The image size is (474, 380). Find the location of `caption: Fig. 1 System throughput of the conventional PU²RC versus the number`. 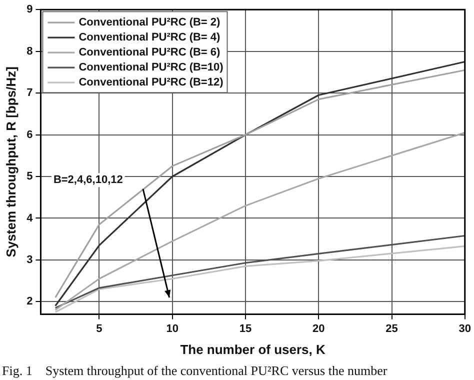

caption: Fig. 1 System throughput of the conventional PU²RC versus the number is located at coordinates (195, 370).